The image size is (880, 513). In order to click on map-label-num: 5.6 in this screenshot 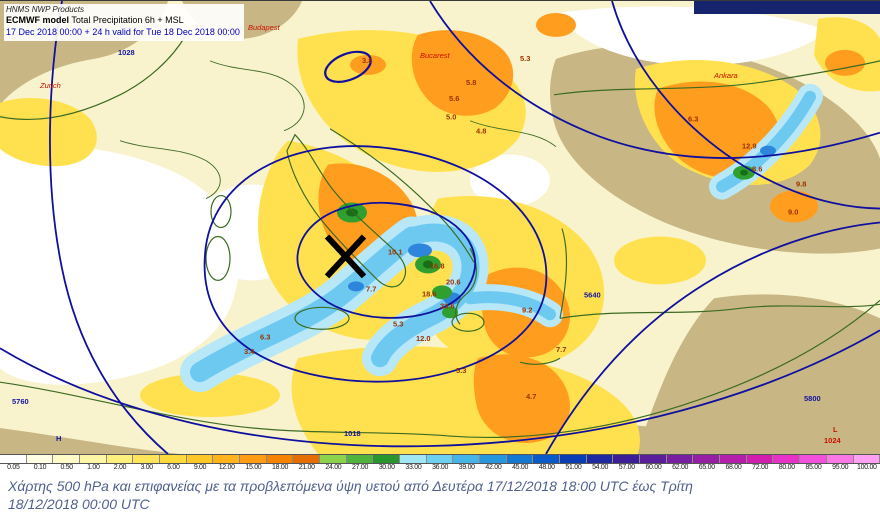, I will do `click(454, 98)`.